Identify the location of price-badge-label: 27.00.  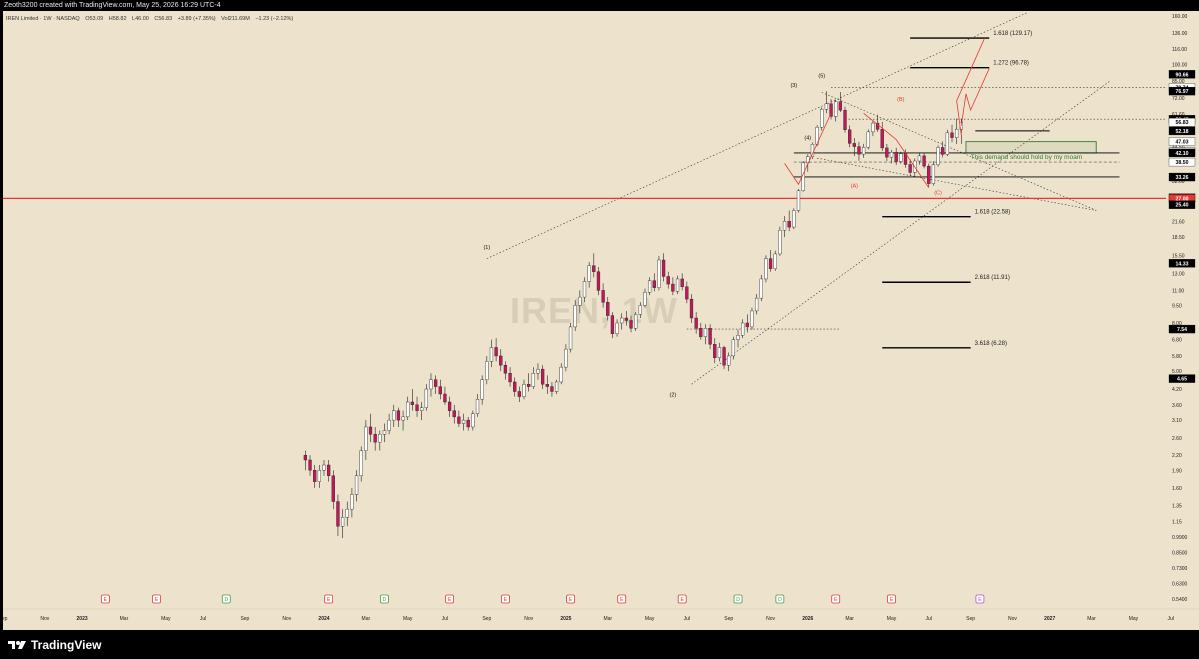
(1182, 199).